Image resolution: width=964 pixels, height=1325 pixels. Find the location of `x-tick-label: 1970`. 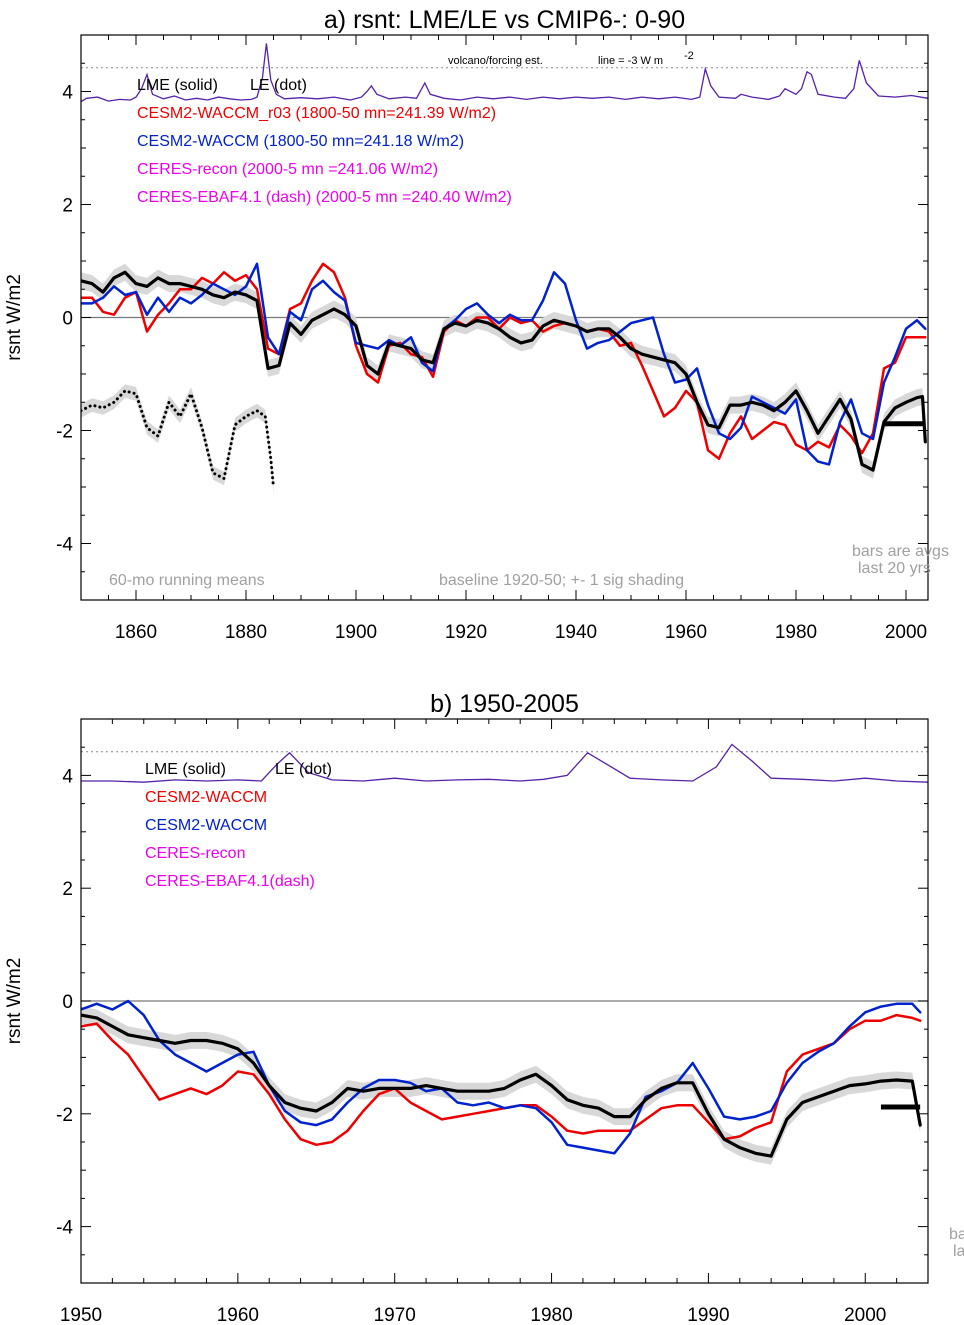

x-tick-label: 1970 is located at coordinates (395, 1315).